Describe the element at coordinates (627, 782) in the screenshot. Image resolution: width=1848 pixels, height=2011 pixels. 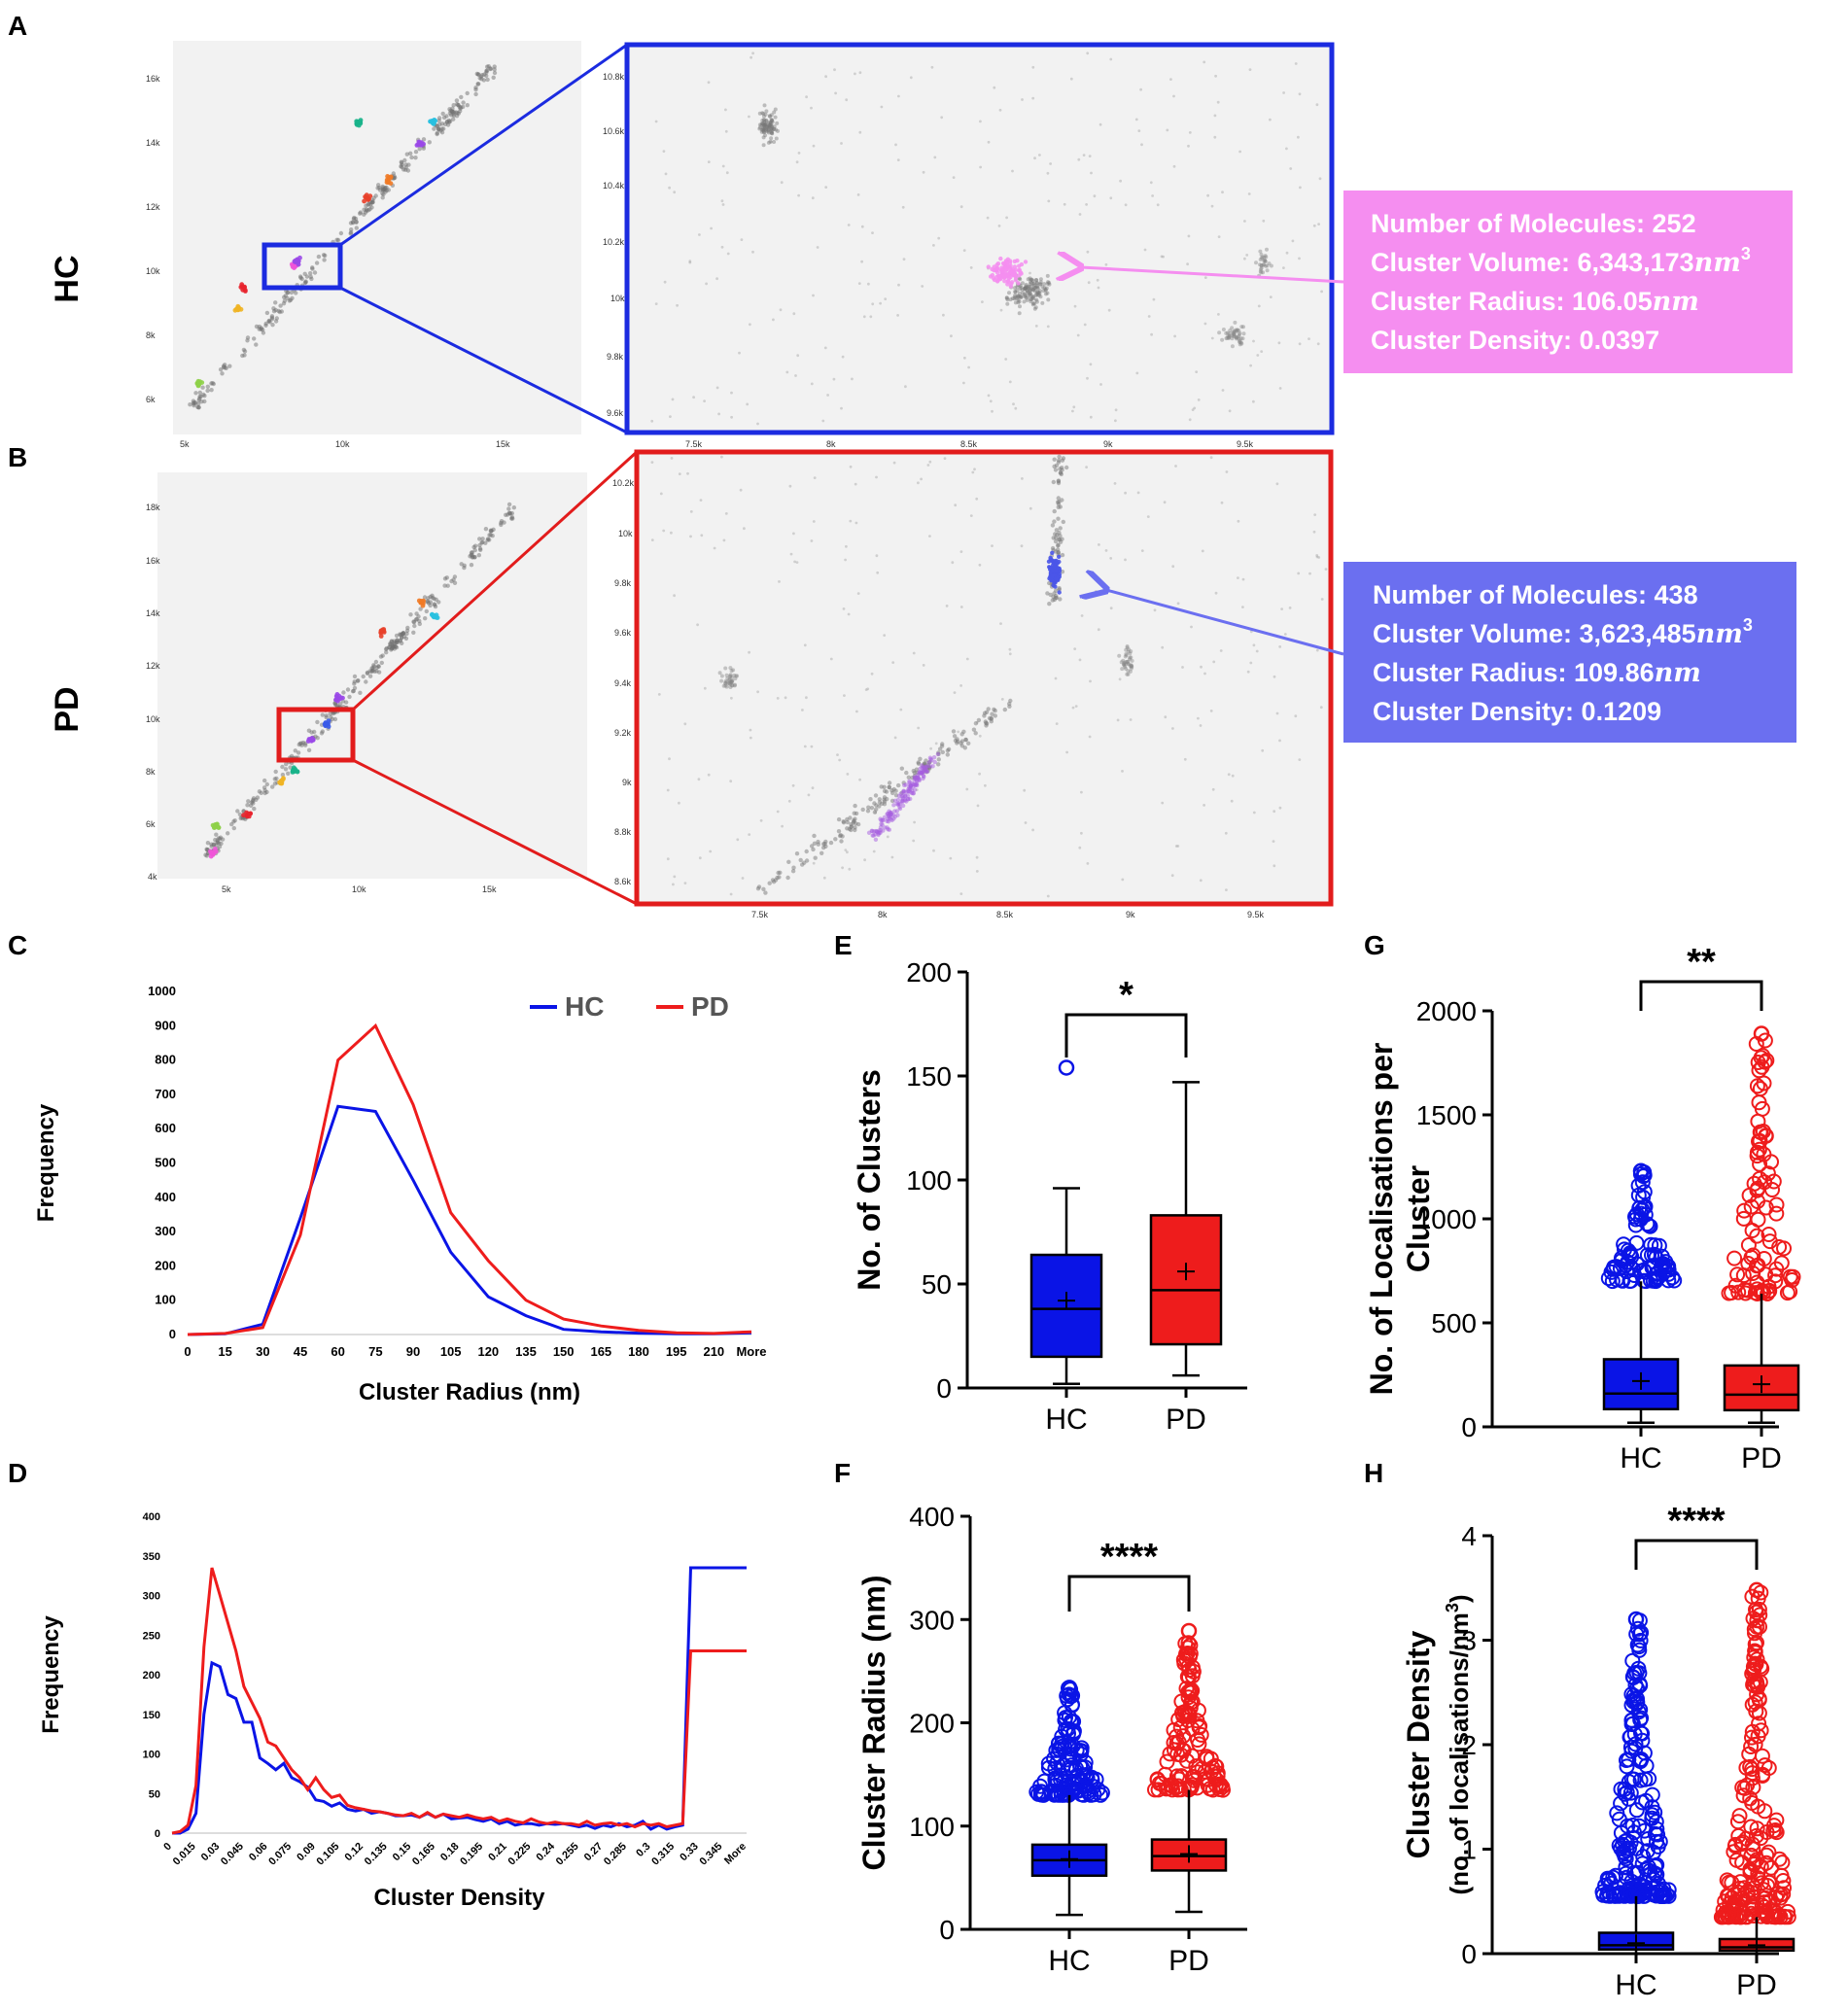
I see `zoom-b-ytick: 9k` at that location.